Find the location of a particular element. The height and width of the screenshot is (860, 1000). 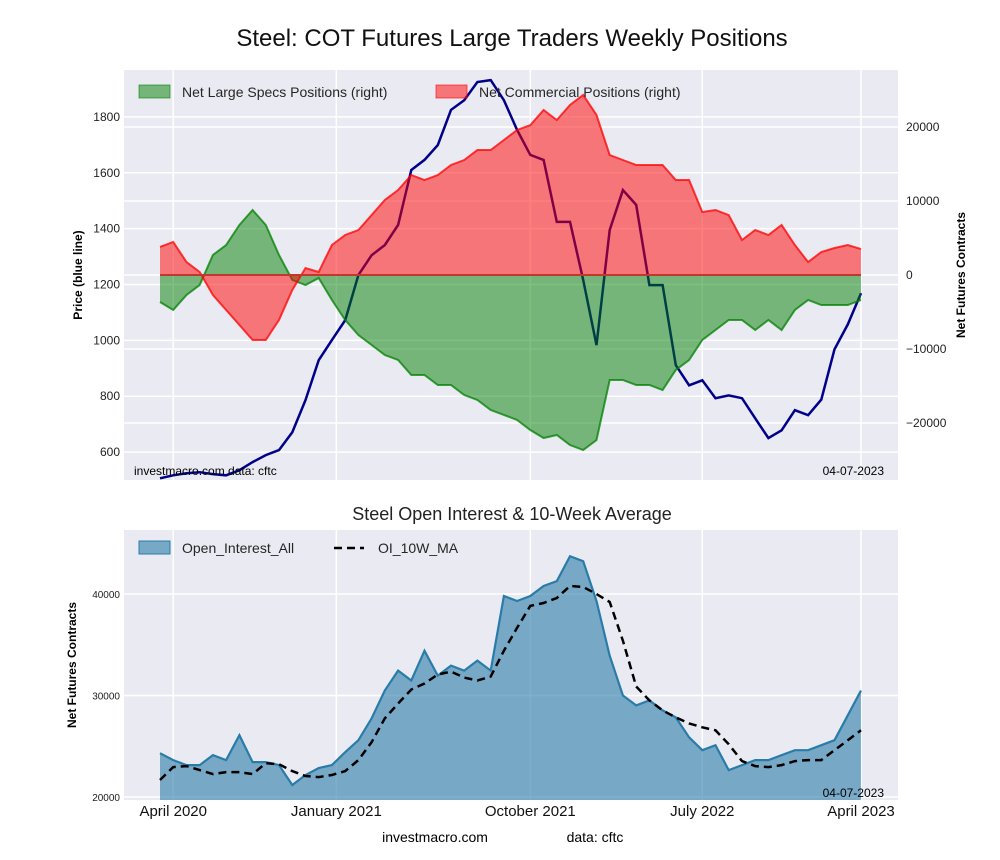

y-tick: 20000 is located at coordinates (106, 798).